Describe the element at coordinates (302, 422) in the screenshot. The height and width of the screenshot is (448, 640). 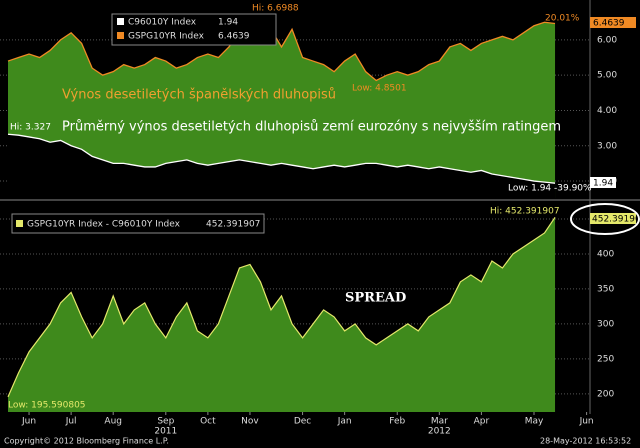
I see `x-tick-label: Dec` at that location.